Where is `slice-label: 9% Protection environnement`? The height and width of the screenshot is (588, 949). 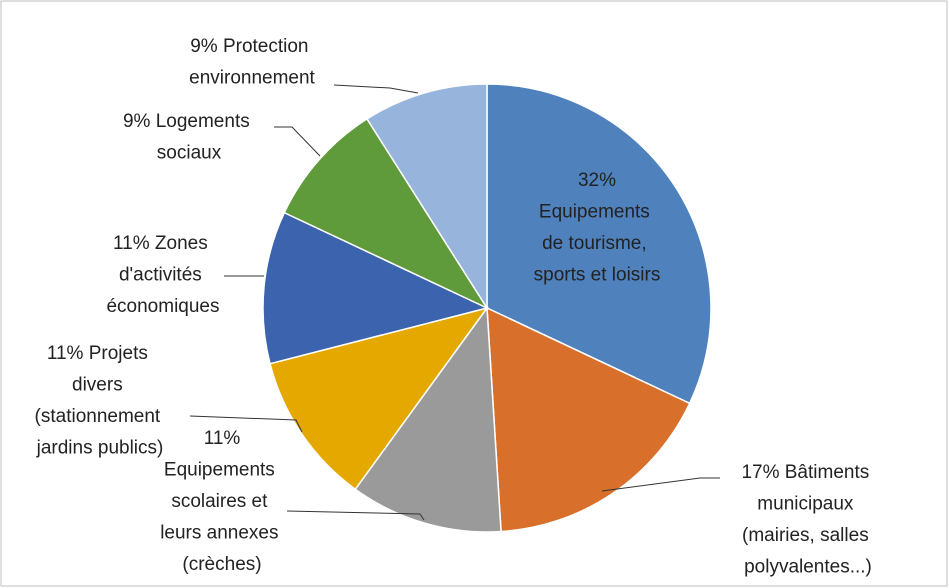 slice-label: 9% Protection environnement is located at coordinates (252, 62).